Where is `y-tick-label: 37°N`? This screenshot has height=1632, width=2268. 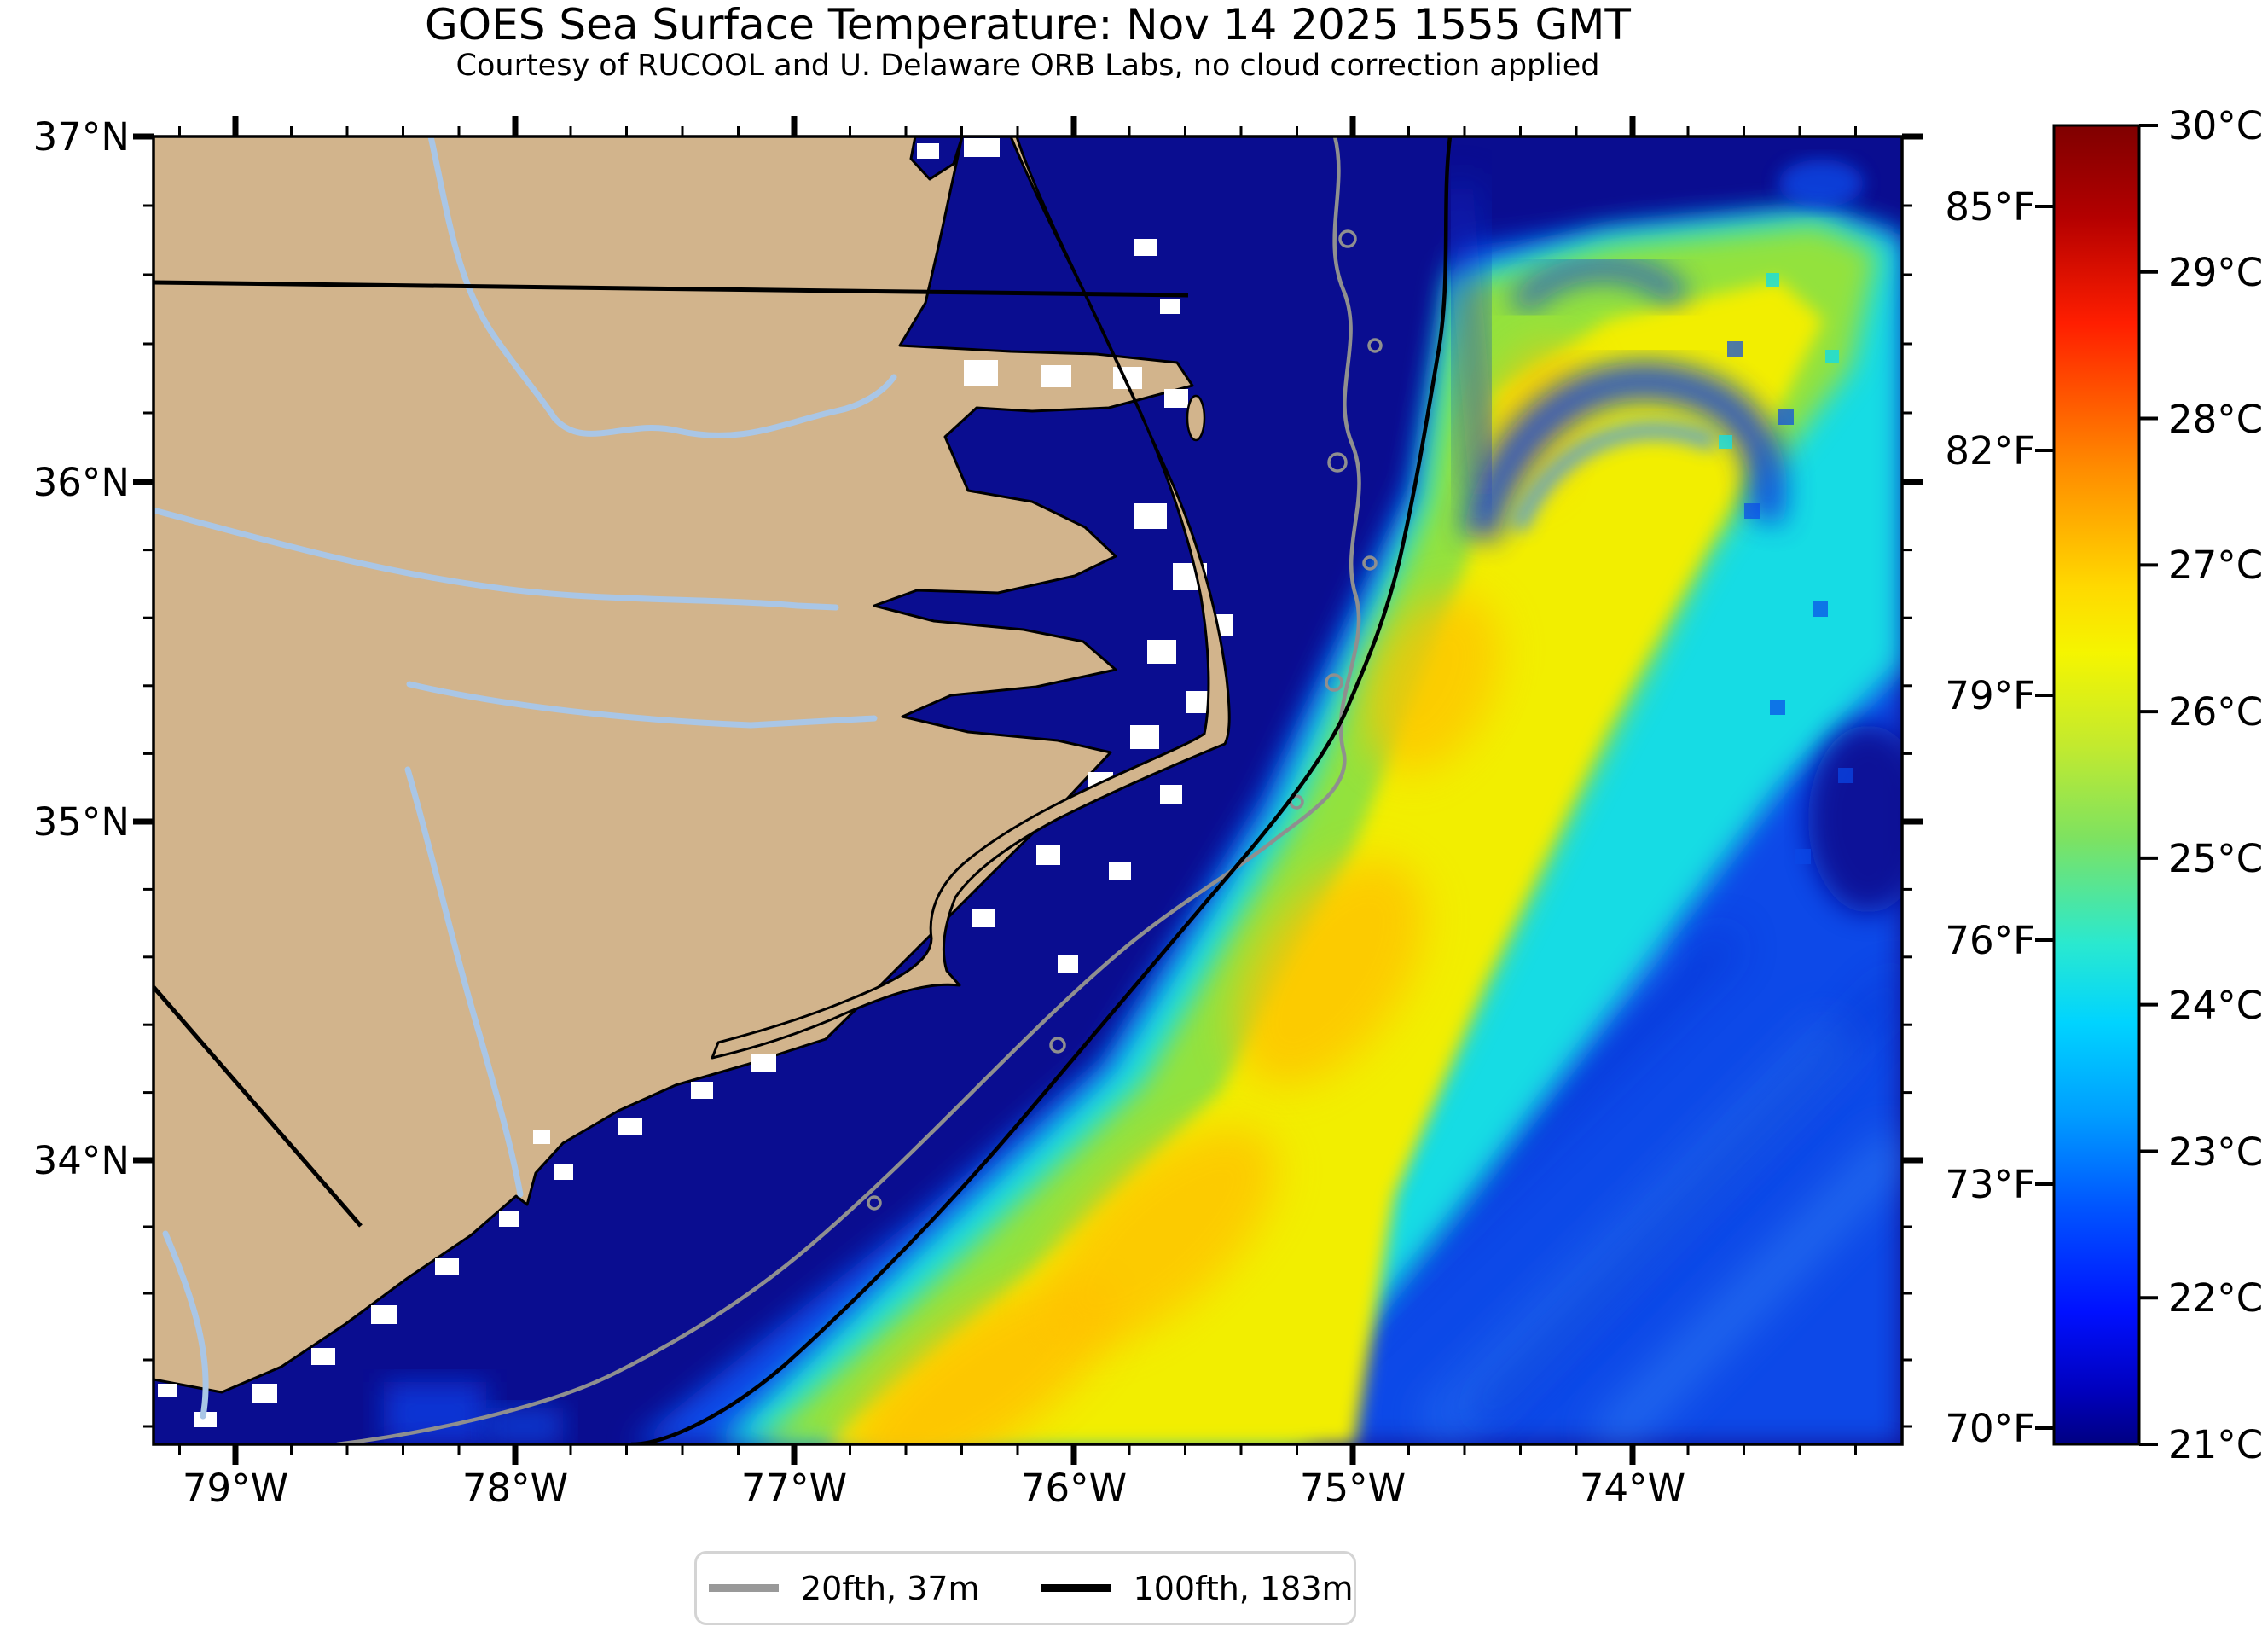
y-tick-label: 37°N is located at coordinates (81, 137).